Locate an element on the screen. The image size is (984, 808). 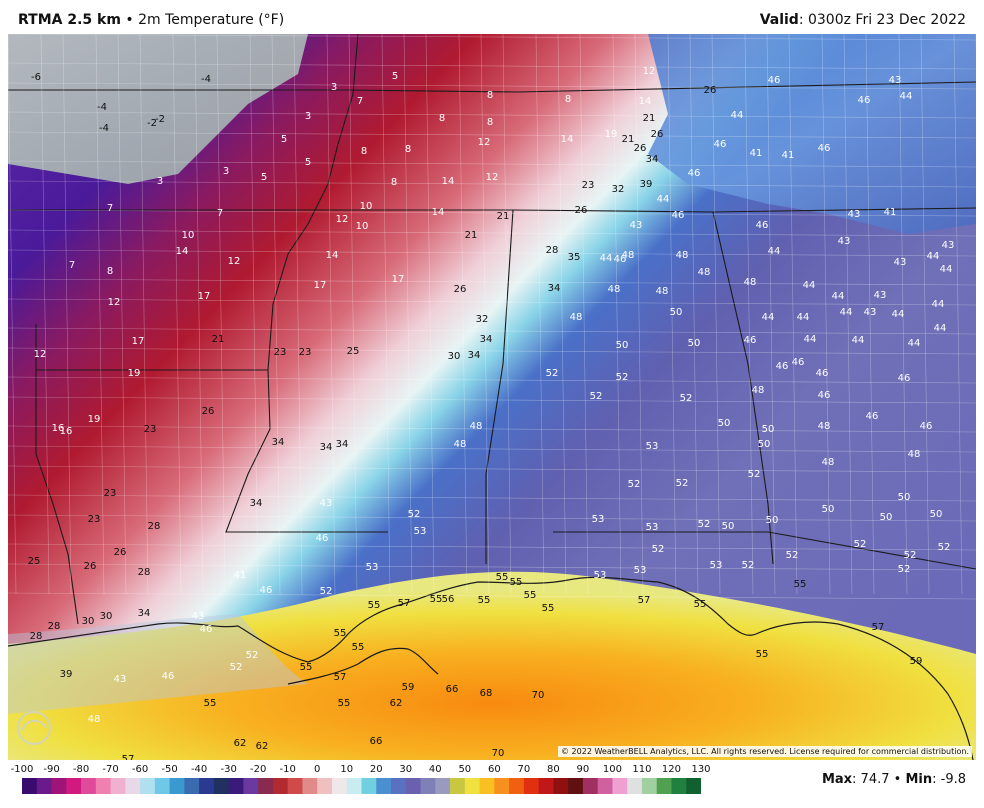
temperature-label: 70 is located at coordinates (538, 695).